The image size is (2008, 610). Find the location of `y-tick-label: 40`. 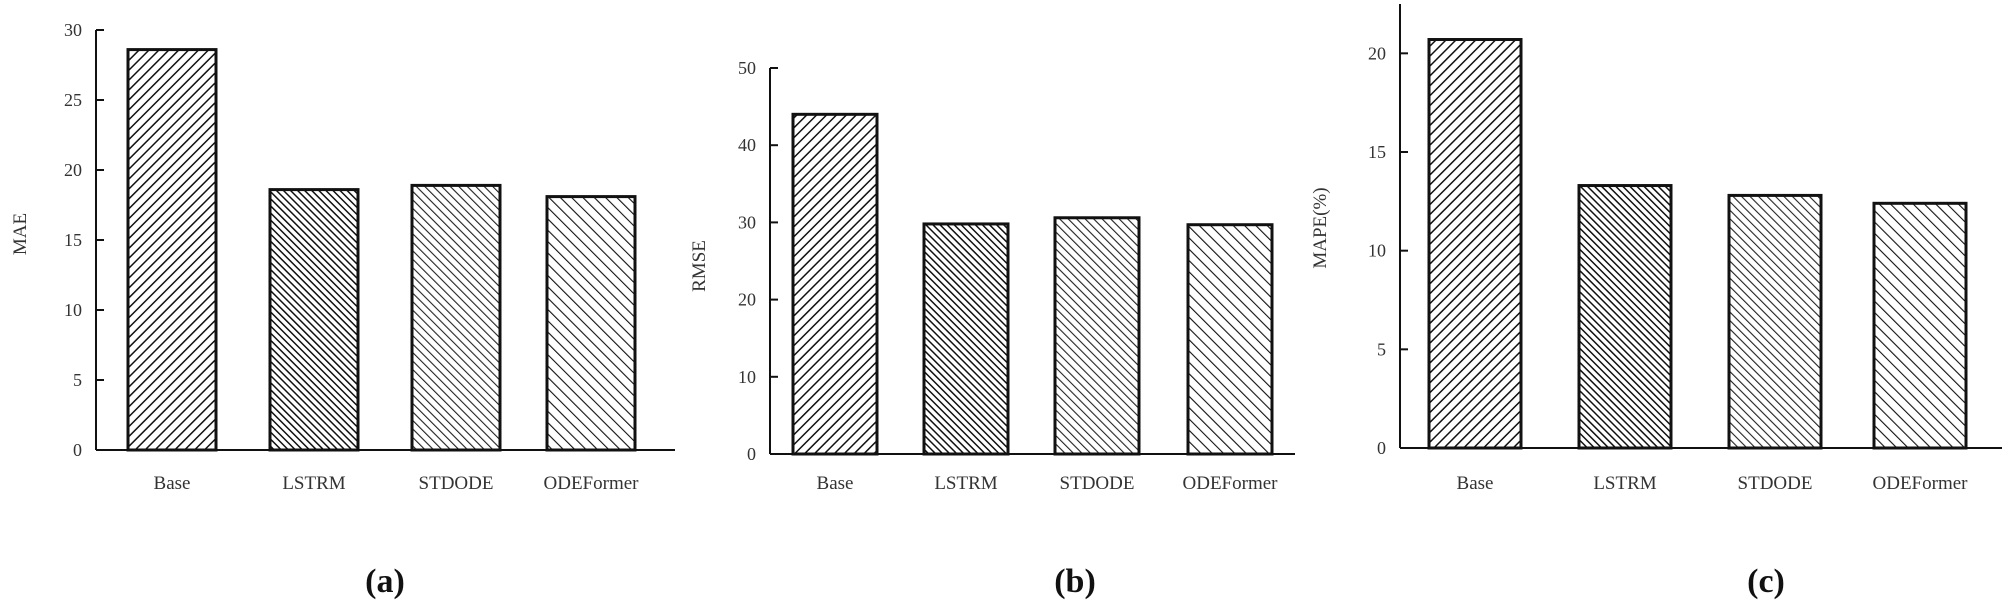

y-tick-label: 40 is located at coordinates (747, 145).